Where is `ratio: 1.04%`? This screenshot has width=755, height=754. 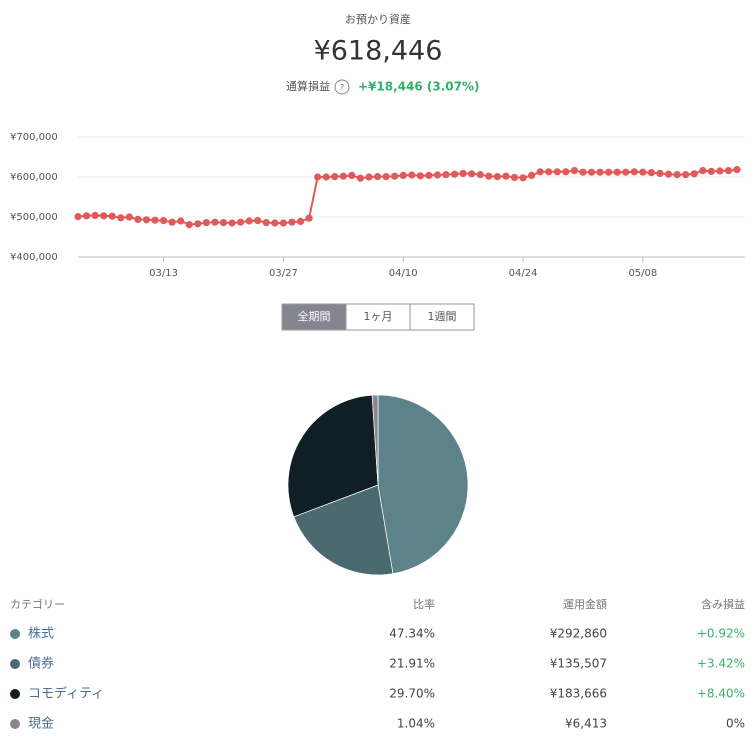
ratio: 1.04% is located at coordinates (416, 724).